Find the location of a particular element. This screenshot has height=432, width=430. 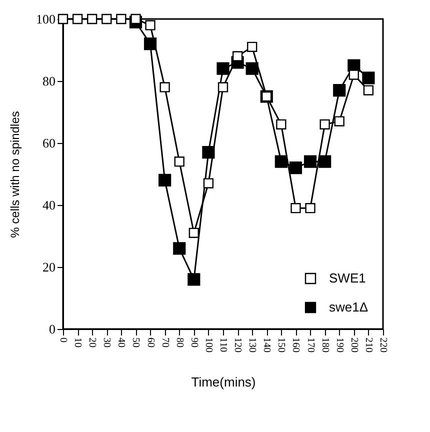

x-axis-title: Time(mins) is located at coordinates (223, 382).